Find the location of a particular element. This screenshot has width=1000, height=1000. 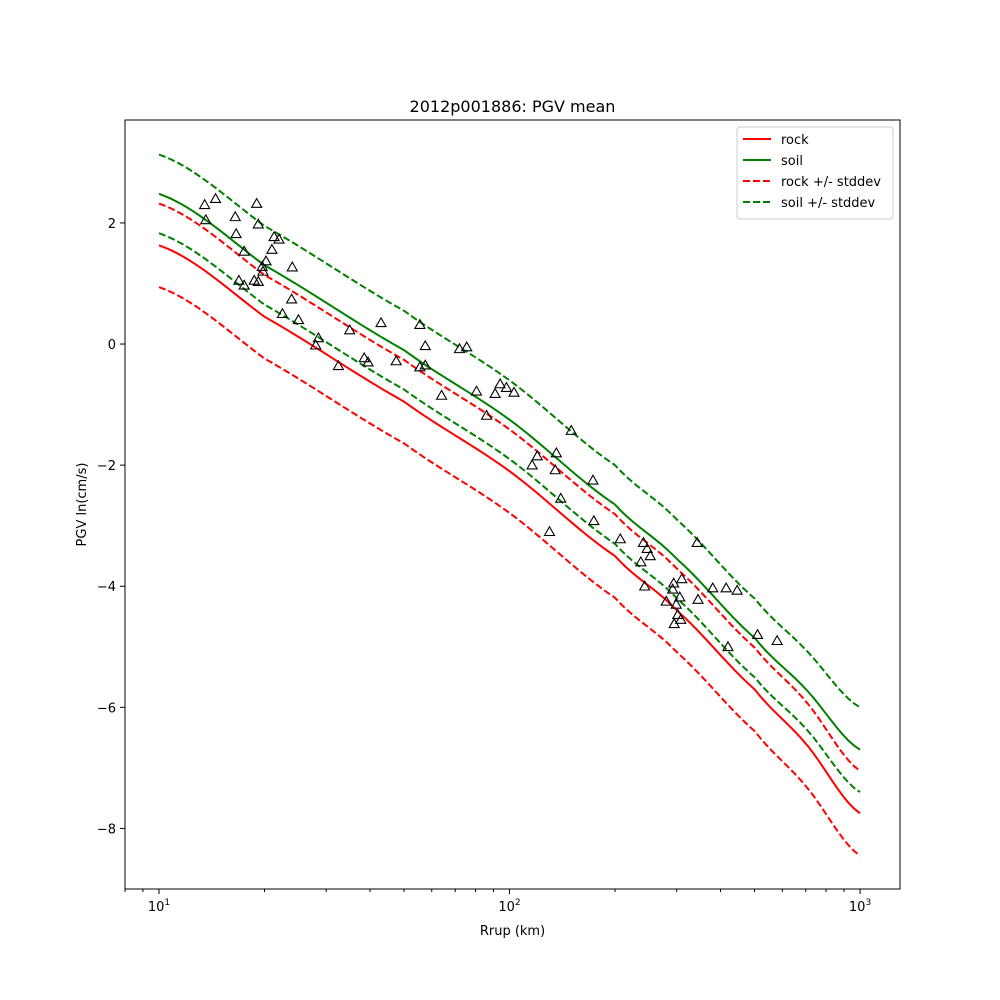

x-tick-label: 10² is located at coordinates (509, 906).